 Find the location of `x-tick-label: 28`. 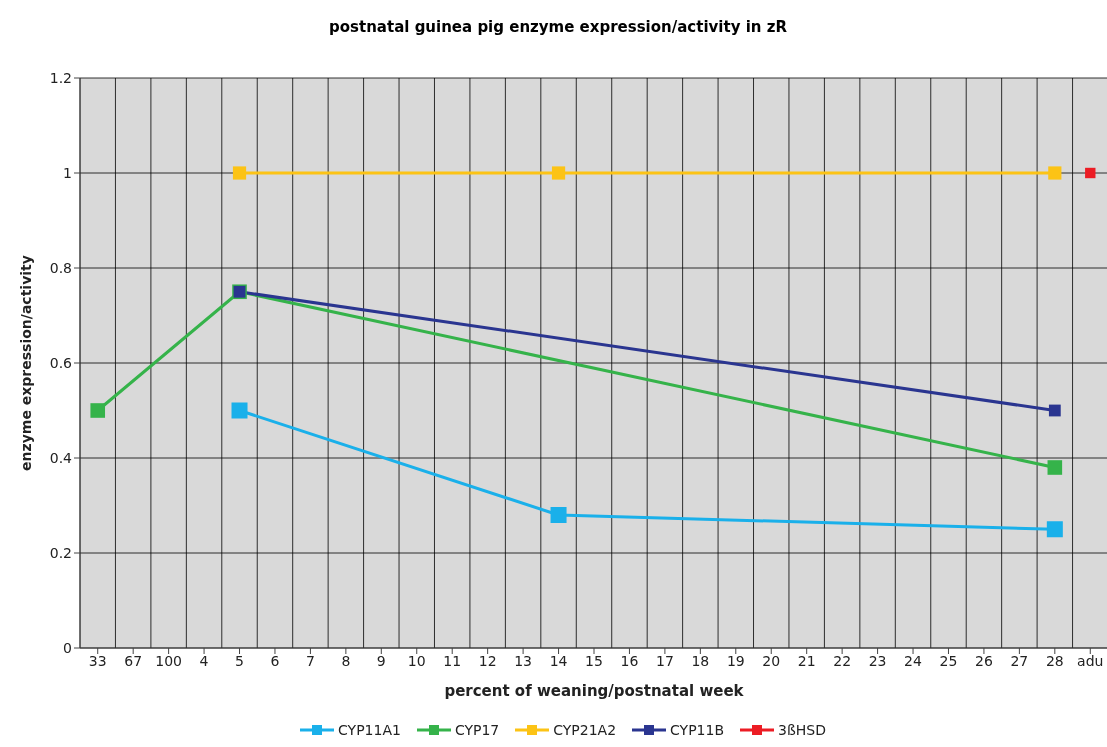

x-tick-label: 28 is located at coordinates (1054, 660).